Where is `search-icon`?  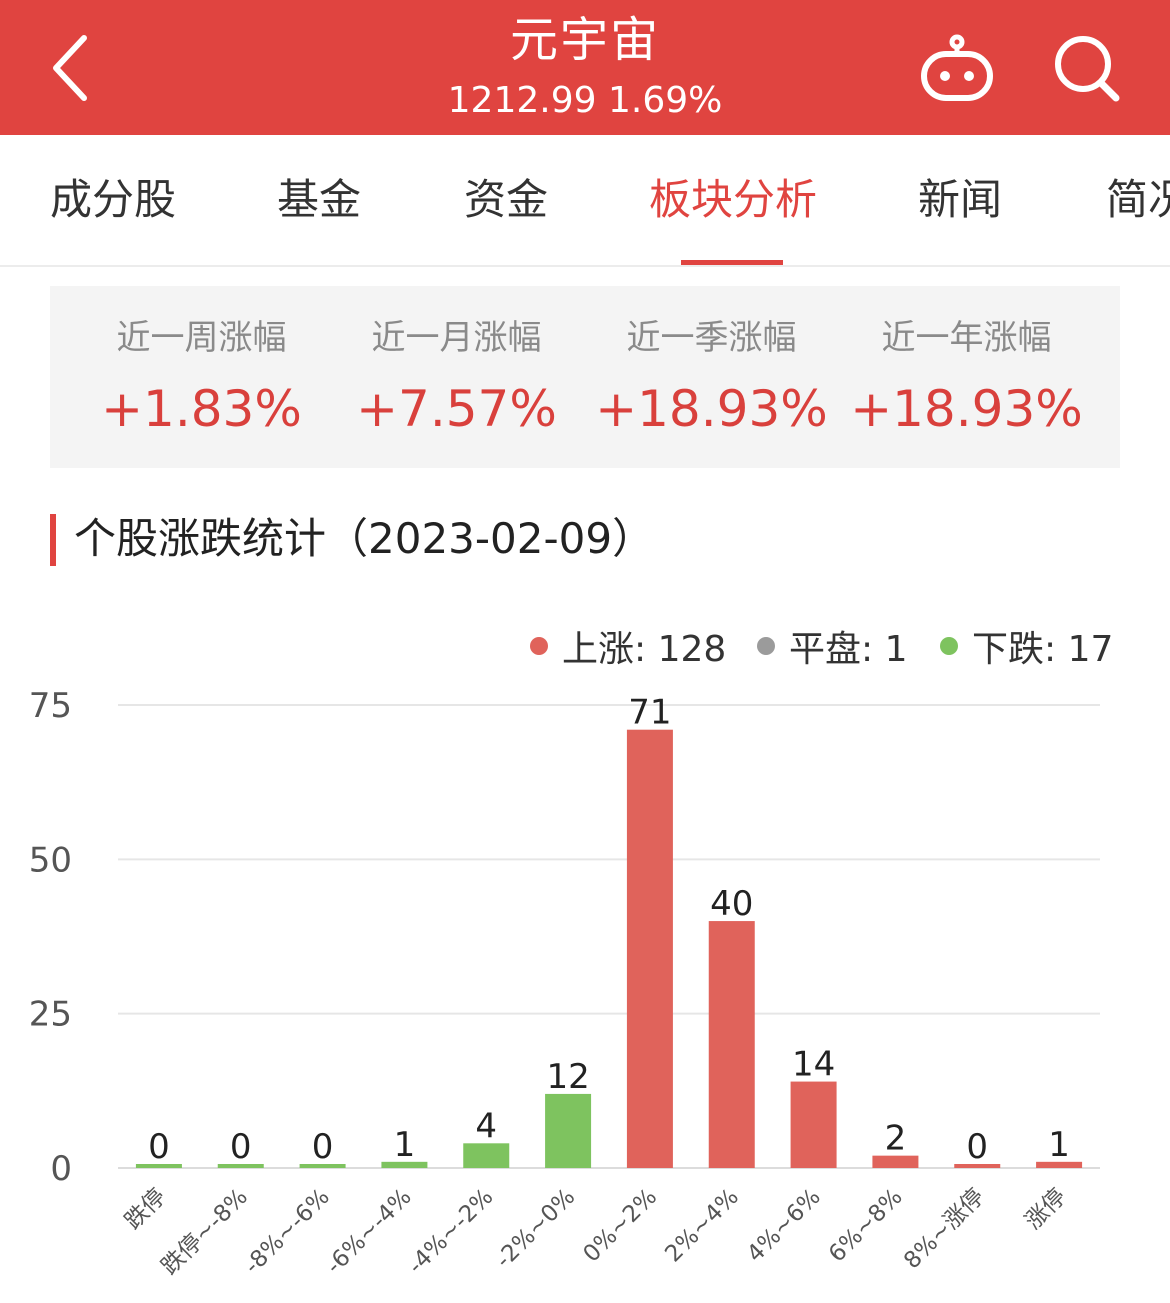
search-icon is located at coordinates (1087, 68).